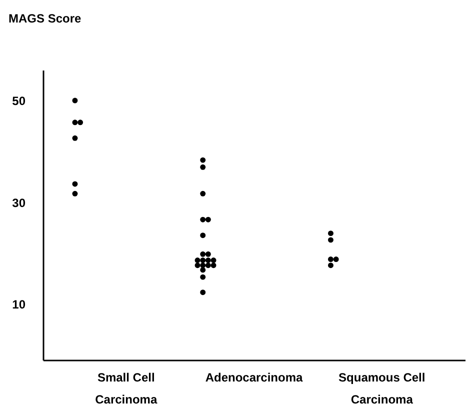 The width and height of the screenshot is (473, 409). What do you see at coordinates (382, 388) in the screenshot?
I see `x-tick-label: Squamous Cell Carcinoma` at bounding box center [382, 388].